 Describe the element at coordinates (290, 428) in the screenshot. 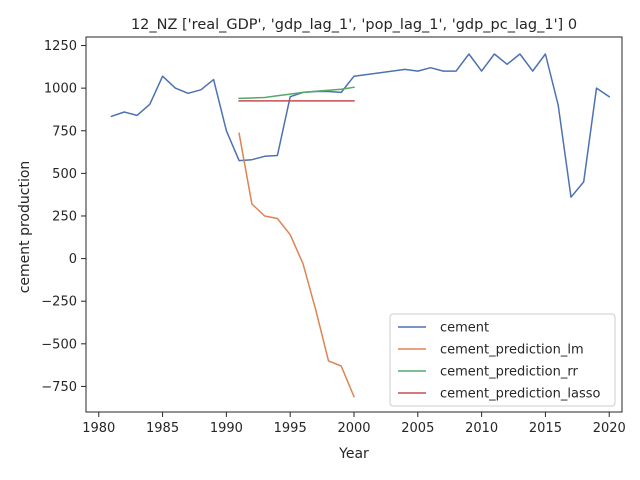

I see `x-tick-label: 1995` at that location.